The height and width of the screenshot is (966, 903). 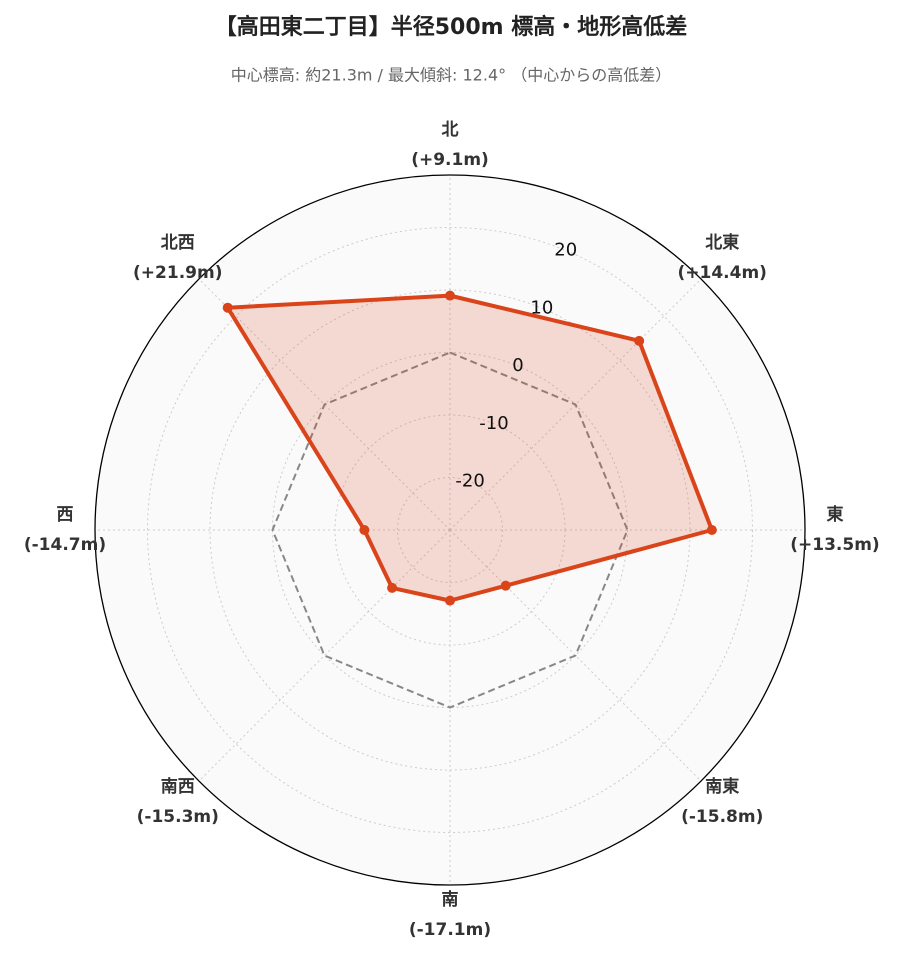 What do you see at coordinates (450, 130) in the screenshot?
I see `category-label: 北` at bounding box center [450, 130].